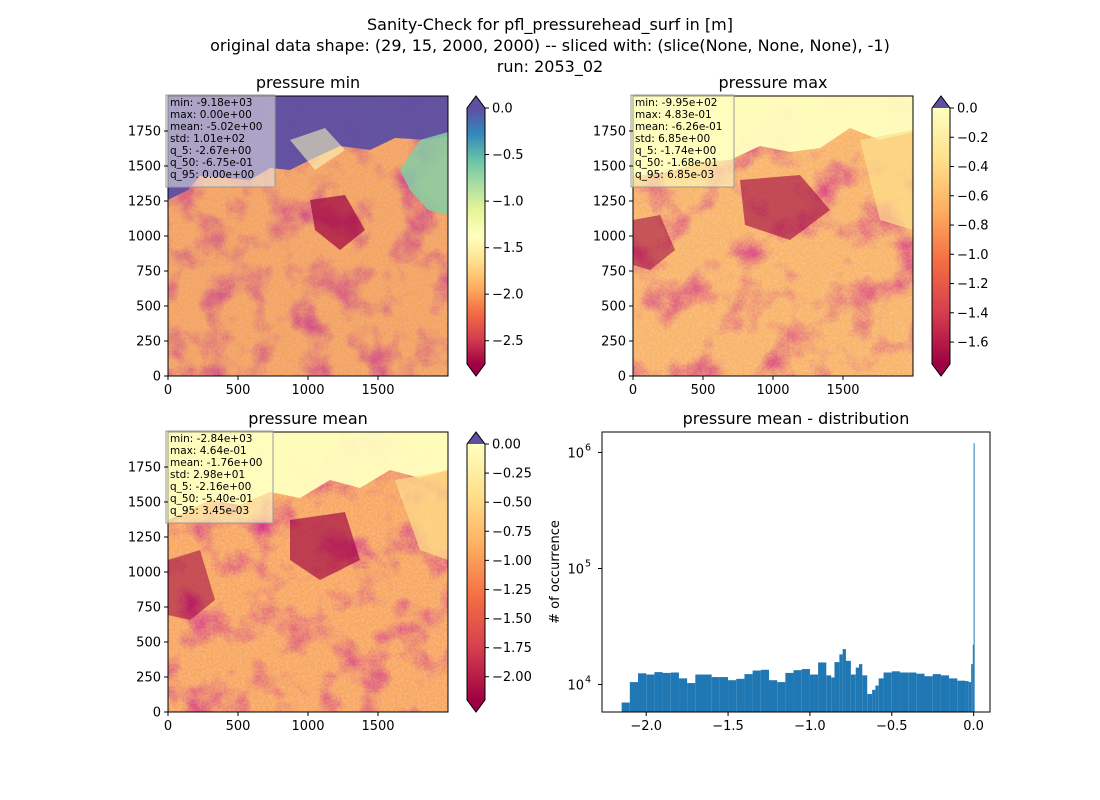  What do you see at coordinates (512, 532) in the screenshot?
I see `colorbar-tick-label: −0.75` at bounding box center [512, 532].